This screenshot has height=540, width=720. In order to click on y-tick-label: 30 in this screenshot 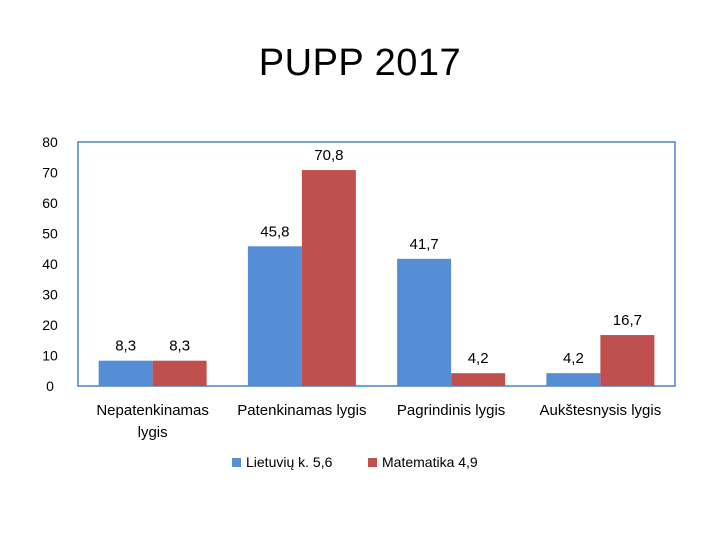, I will do `click(50, 295)`.